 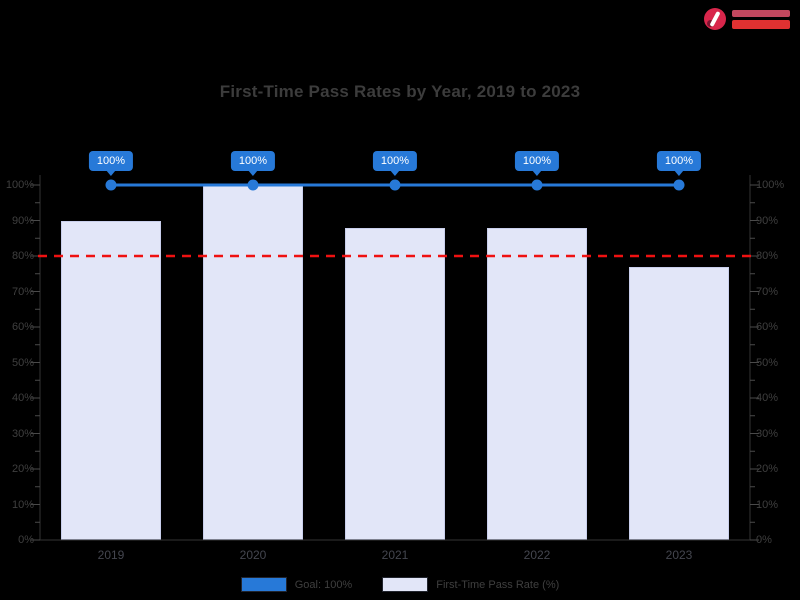 What do you see at coordinates (22, 469) in the screenshot?
I see `ytick-left-20: 20%` at bounding box center [22, 469].